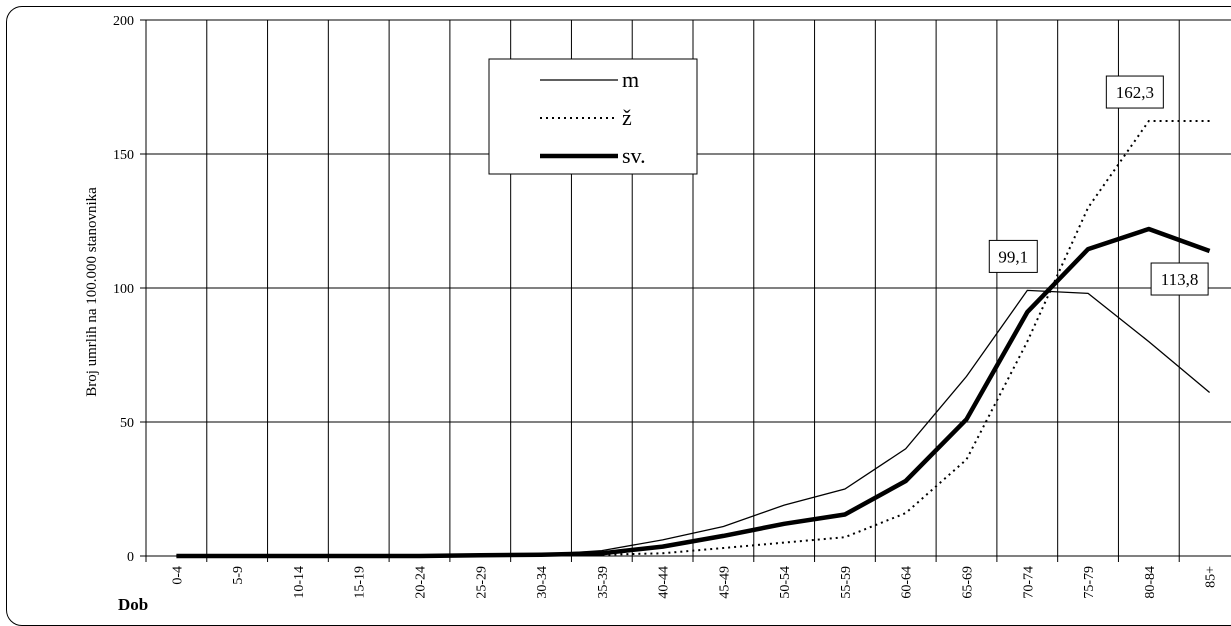  I want to click on data-annotations: 99,1 162,3 113,8, so click(1098, 185).